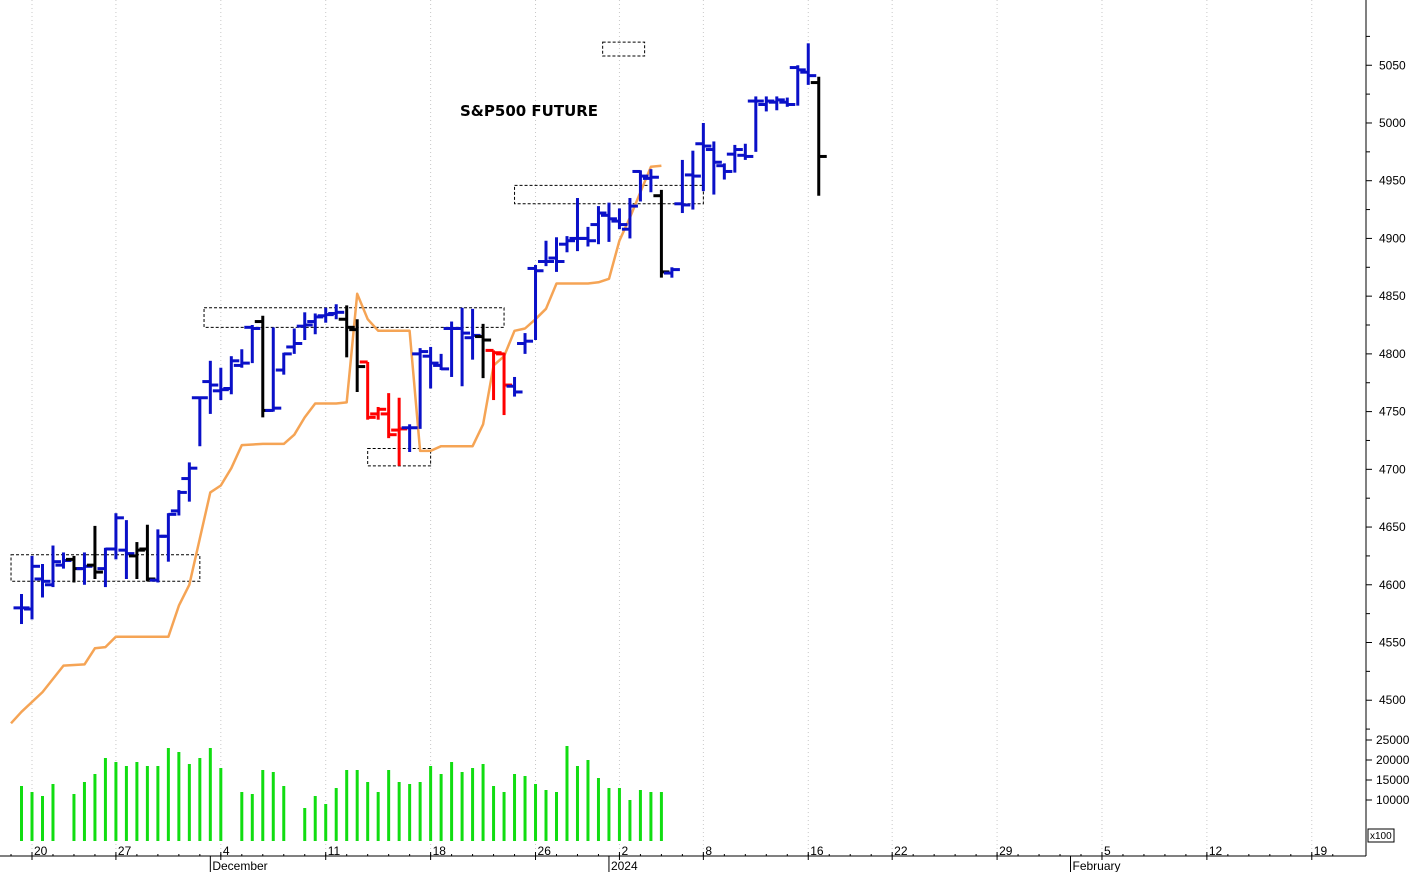 This screenshot has width=1416, height=872. I want to click on price-tick-label: 4600, so click(1392, 585).